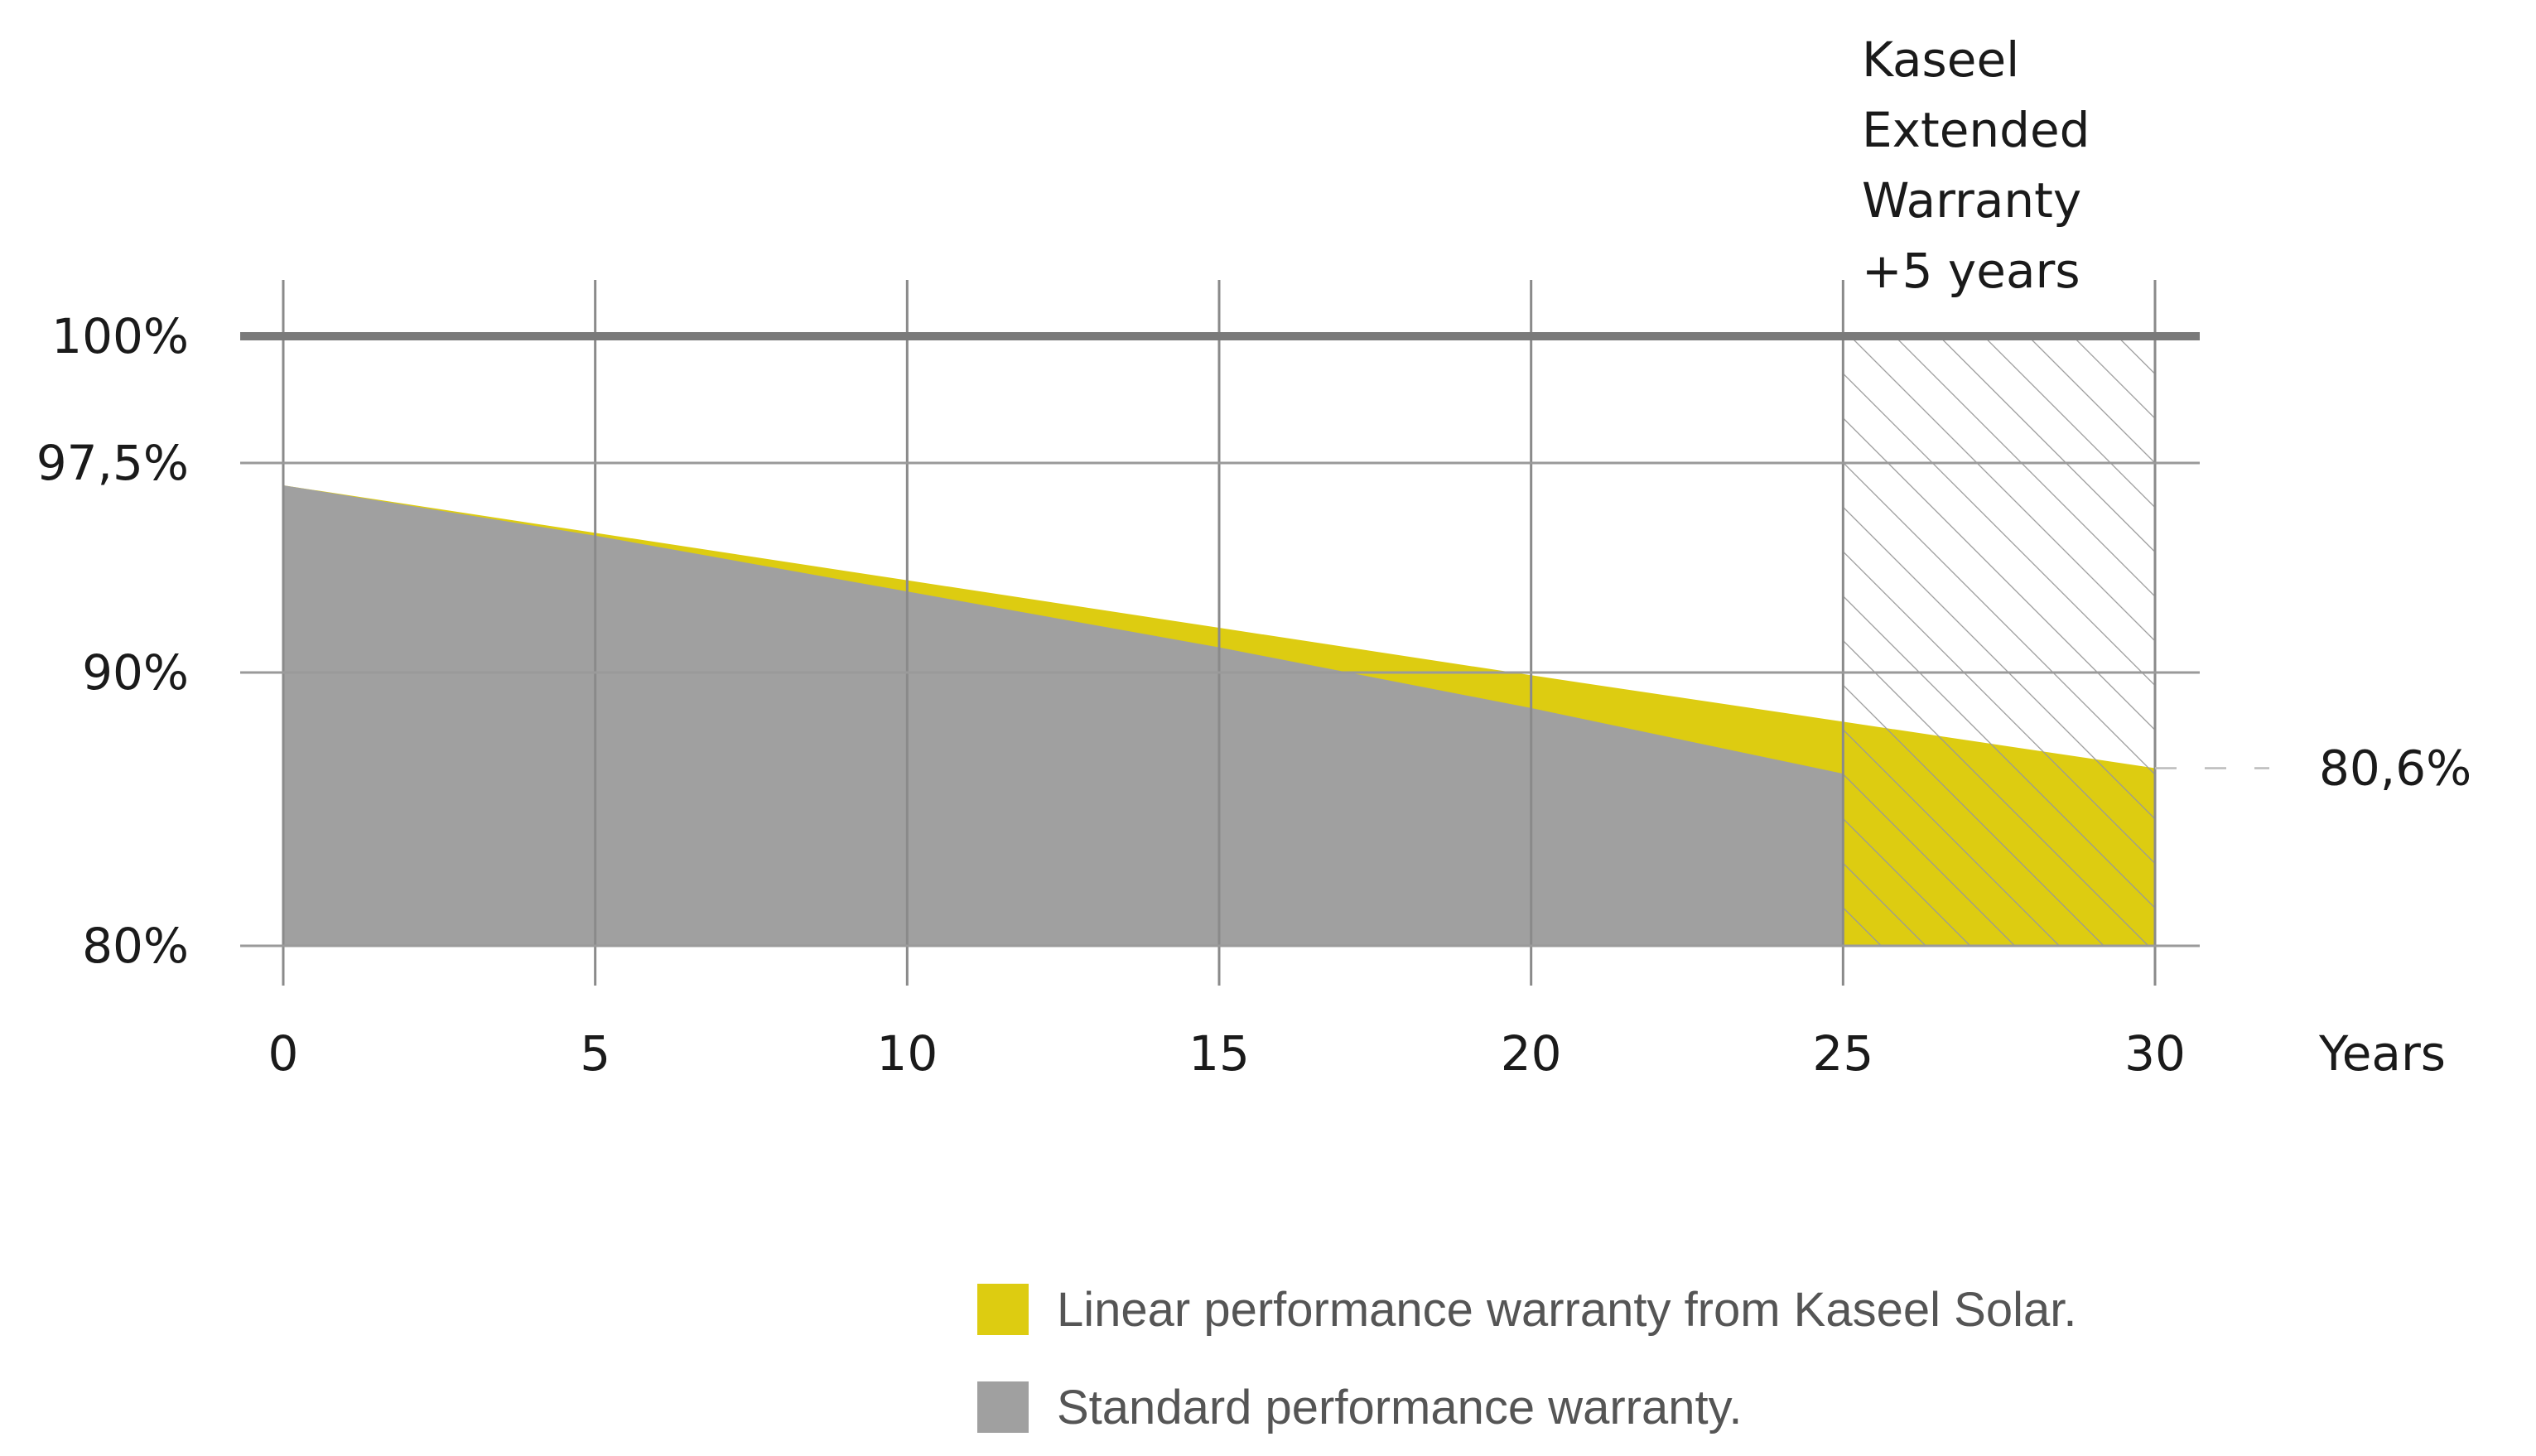 This screenshot has width=2536, height=1456. Describe the element at coordinates (1976, 130) in the screenshot. I see `annotation-extended-warranty-line: Extended` at that location.